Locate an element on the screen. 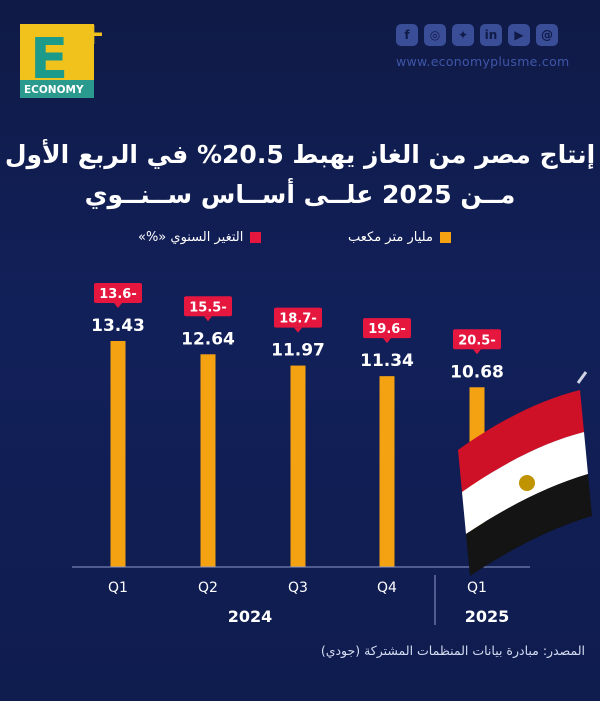 This screenshot has height=701, width=600. logo-plus: + is located at coordinates (92, 35).